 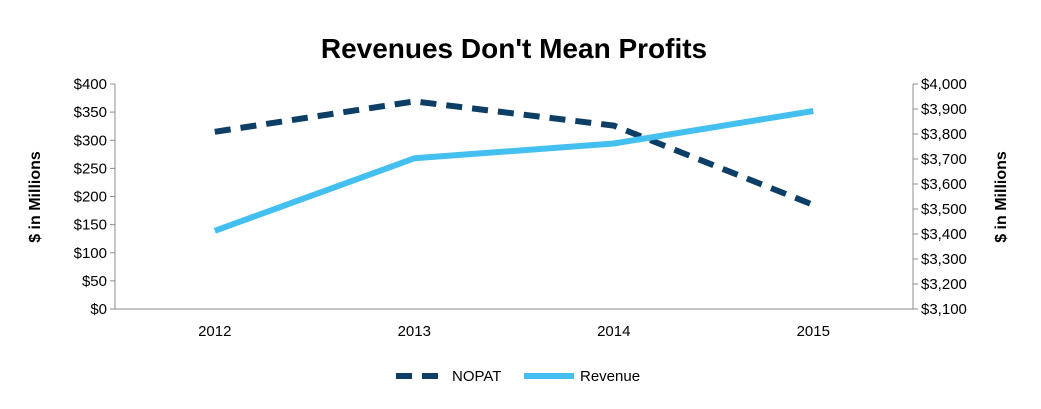 What do you see at coordinates (514, 48) in the screenshot?
I see `chart-title: Revenues Don't Mean Profits` at bounding box center [514, 48].